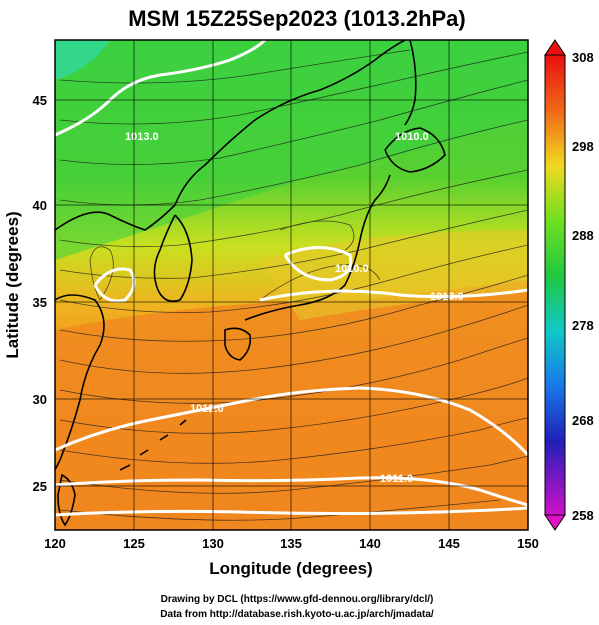 This screenshot has width=599, height=625. What do you see at coordinates (161, 88) in the screenshot?
I see `isobar-1013-north` at bounding box center [161, 88].